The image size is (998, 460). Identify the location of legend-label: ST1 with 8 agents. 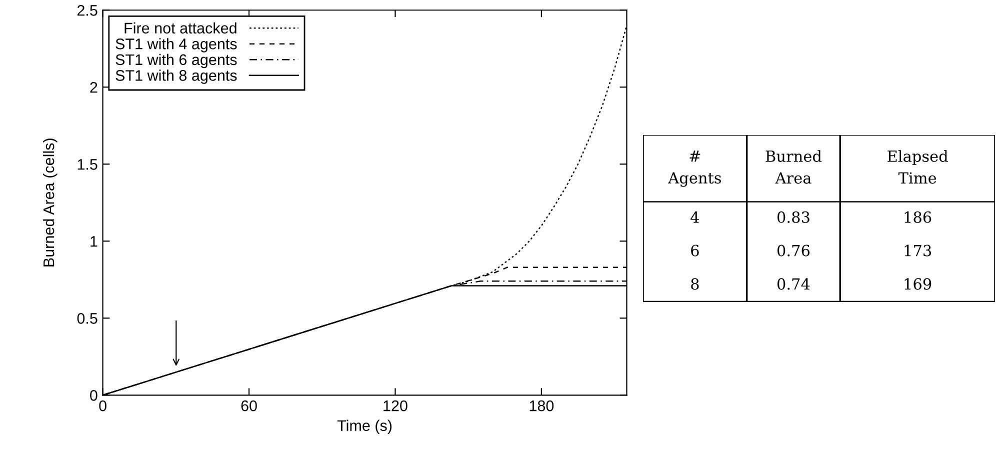
(176, 77).